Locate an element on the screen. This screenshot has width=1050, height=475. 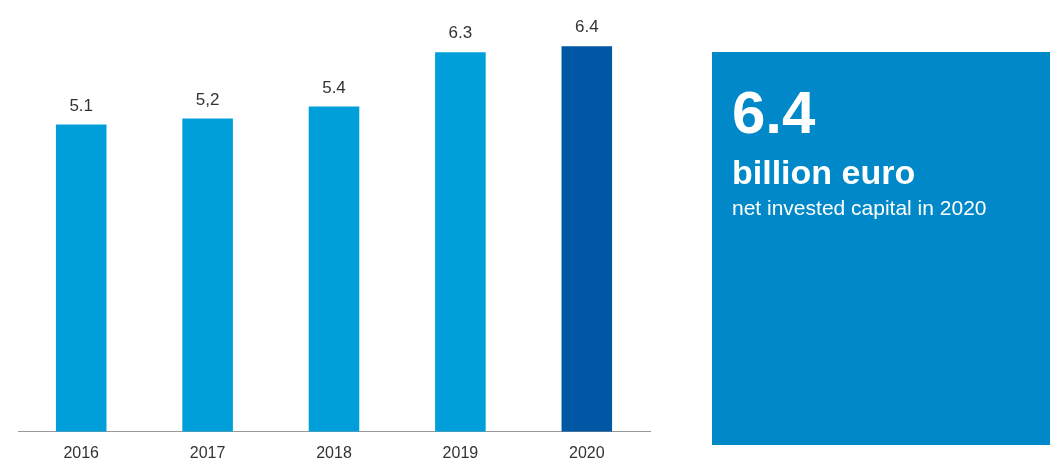
x-tick-label: 2018 is located at coordinates (334, 452).